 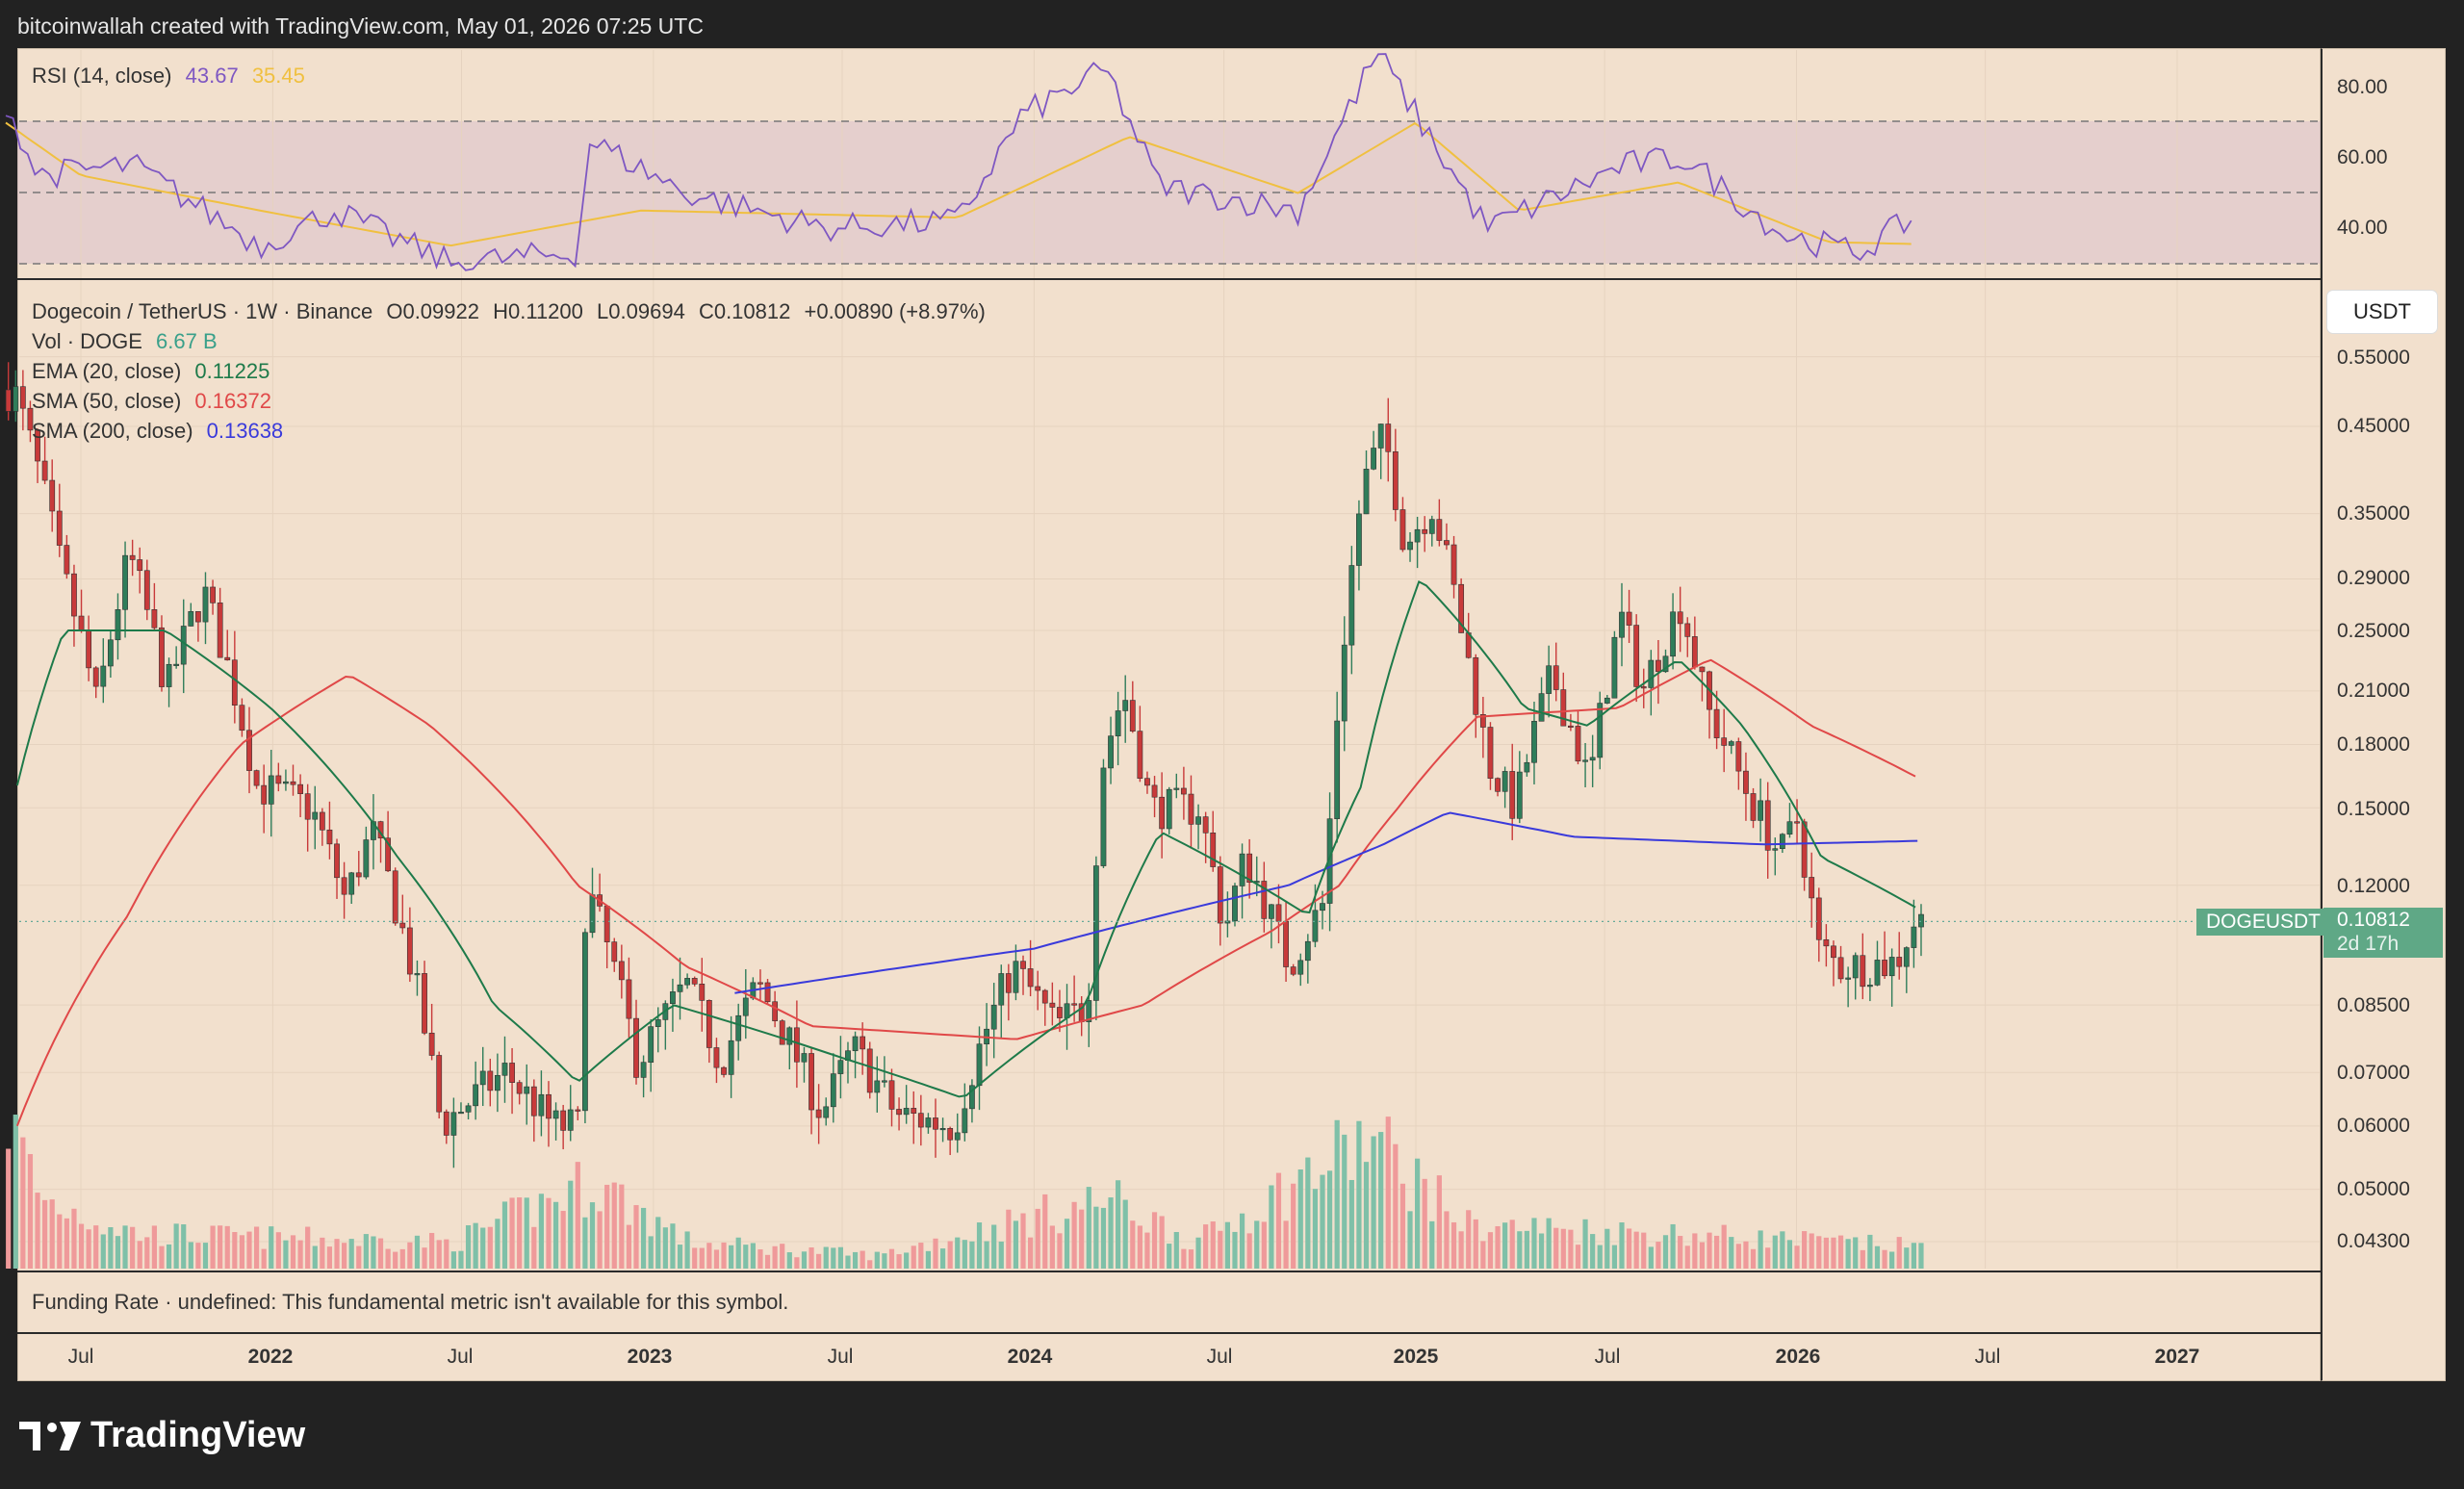 What do you see at coordinates (2368, 944) in the screenshot?
I see `bar-countdown: 2d 17h` at bounding box center [2368, 944].